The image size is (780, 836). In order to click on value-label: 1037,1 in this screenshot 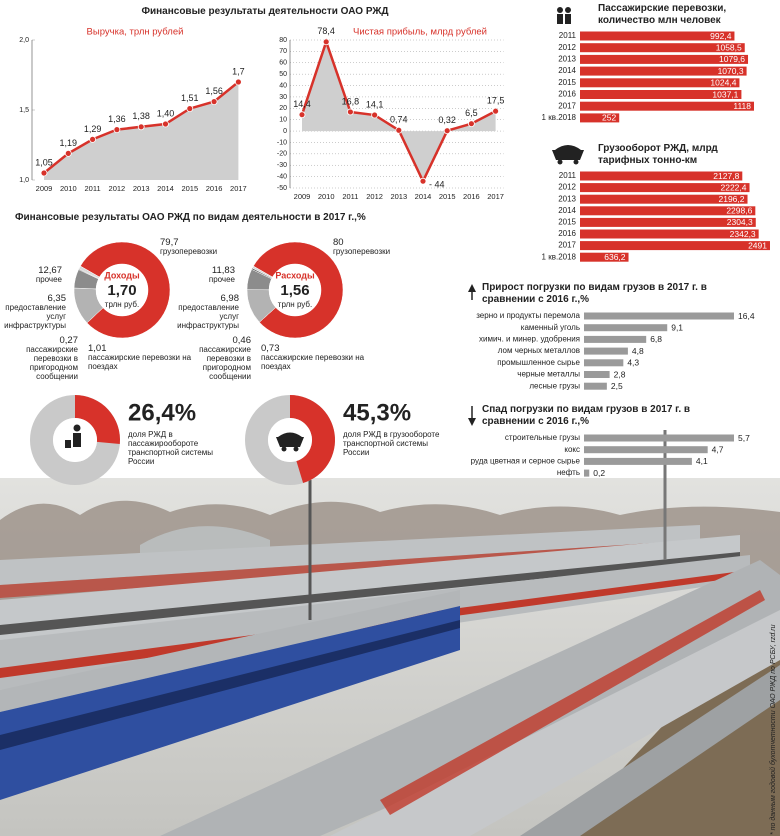, I will do `click(725, 94)`.